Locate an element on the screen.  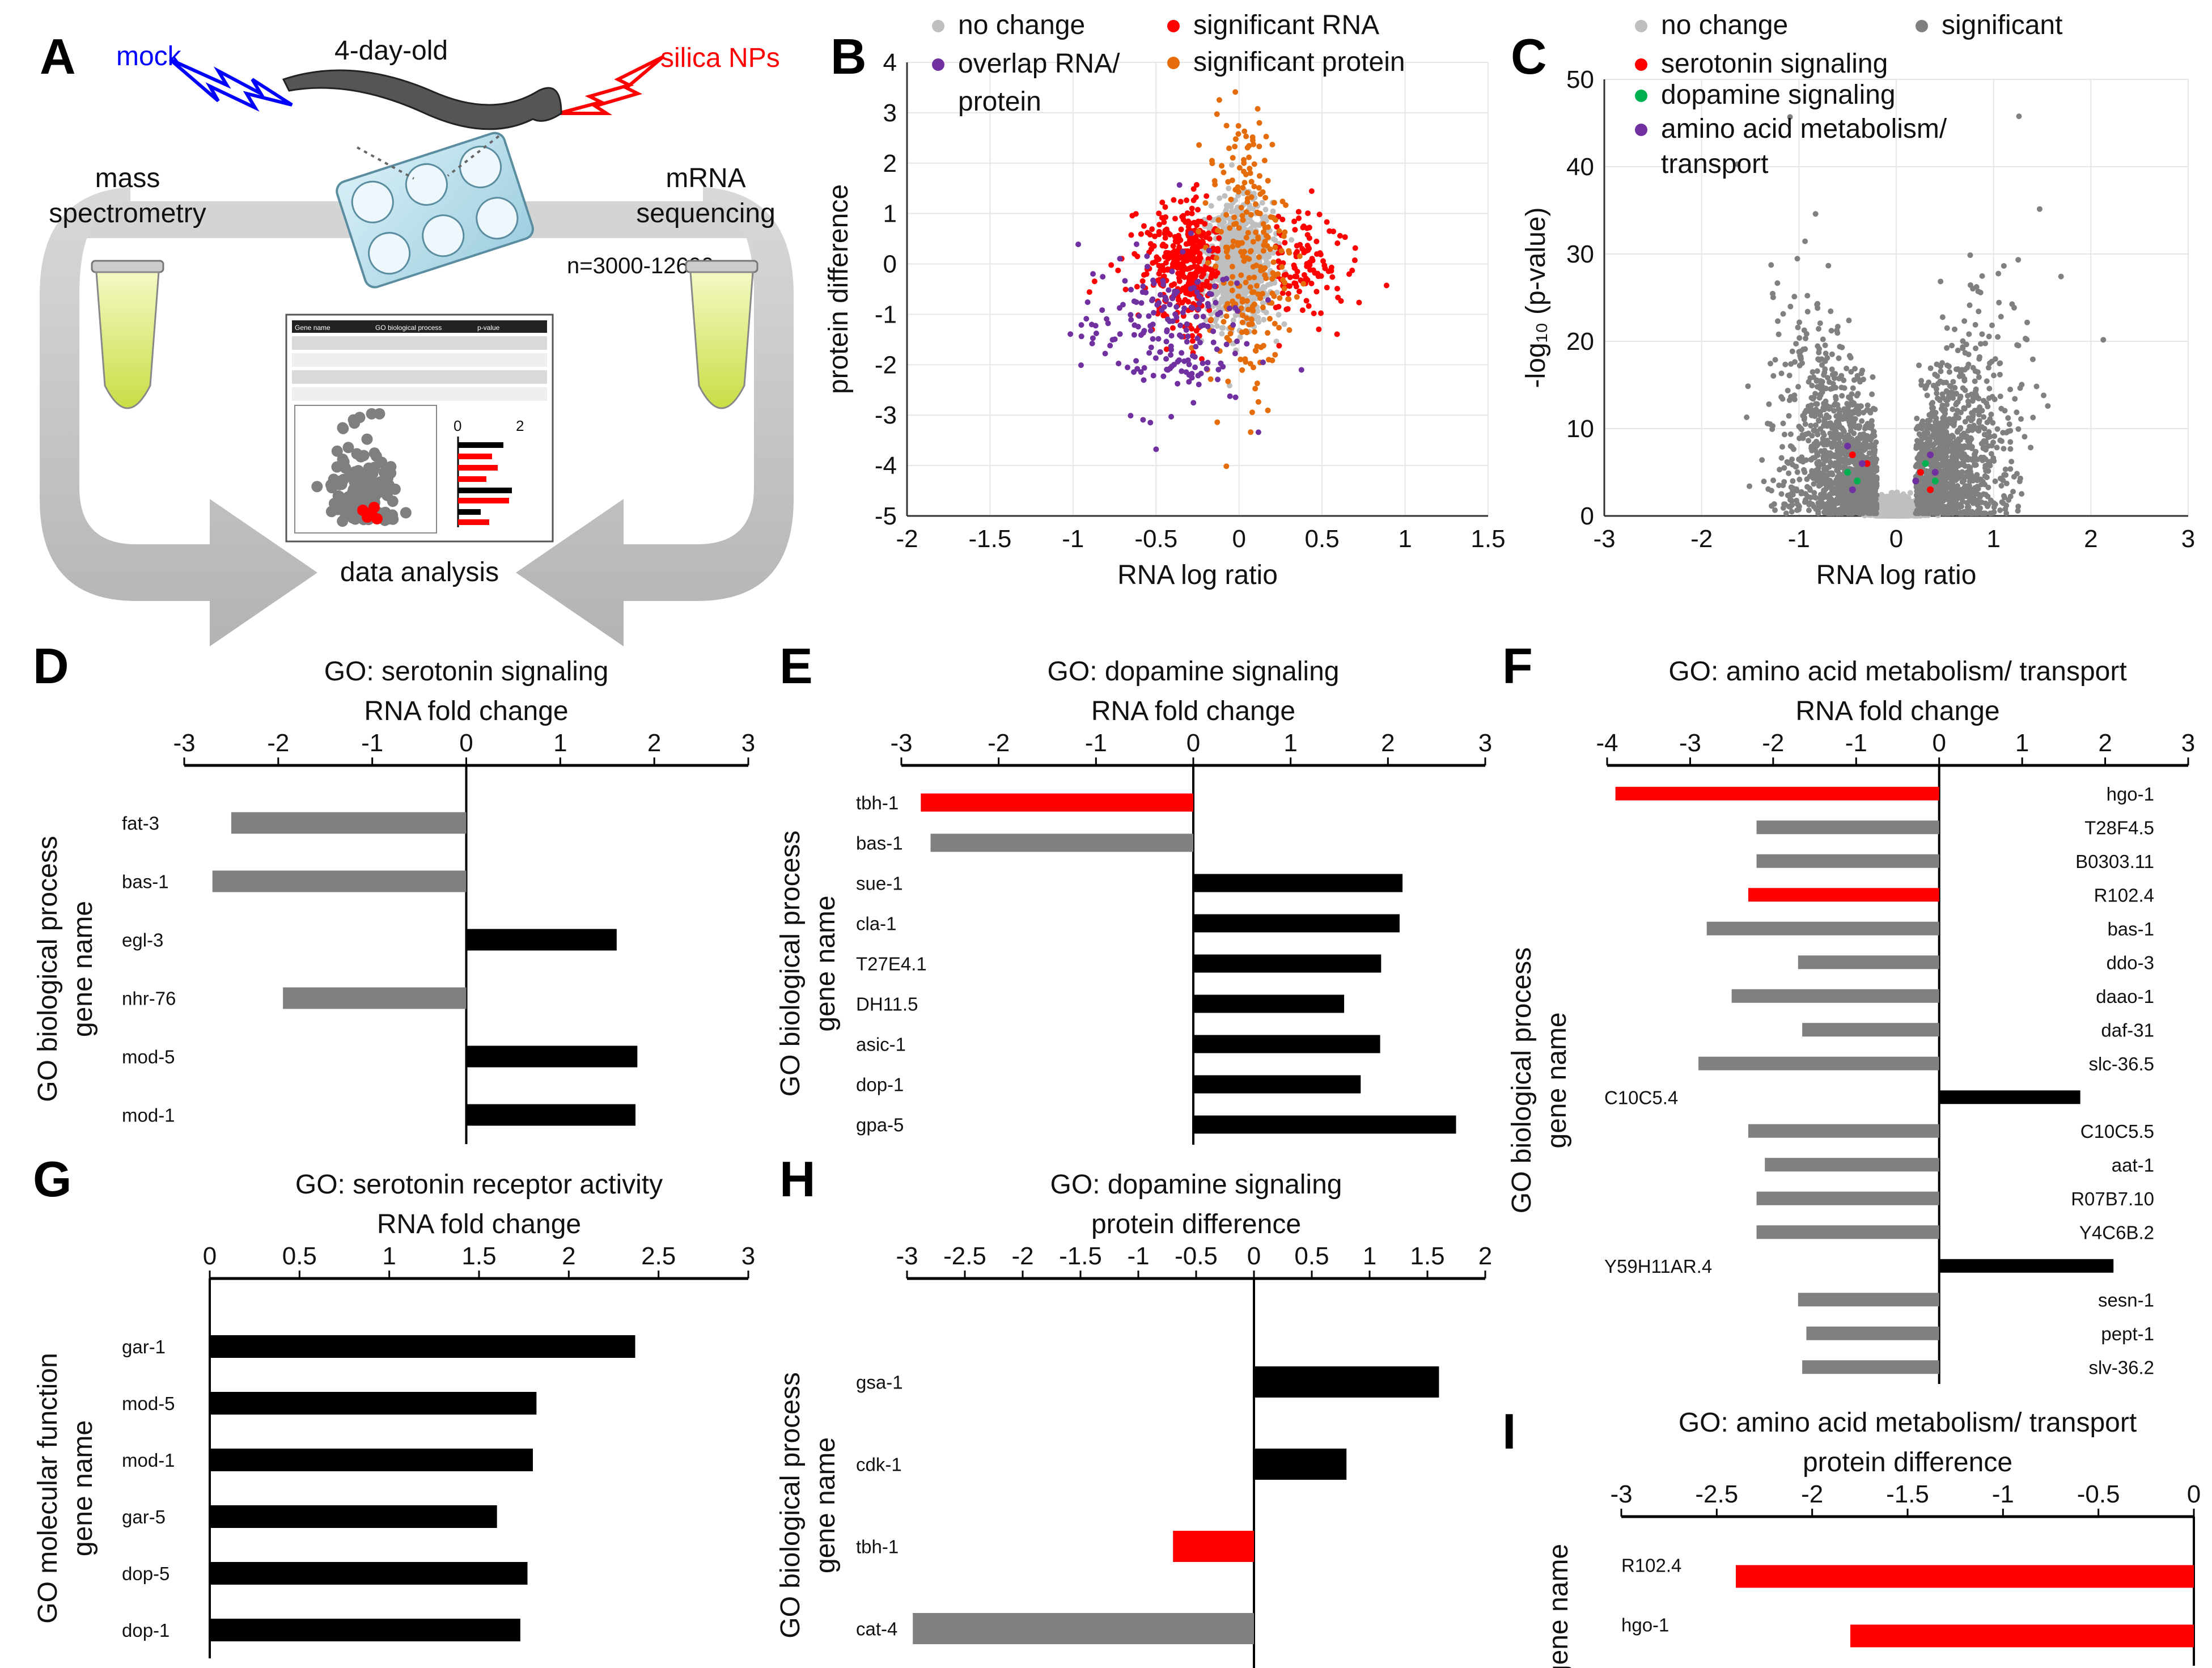
legend-label-continued: protein is located at coordinates (999, 102).